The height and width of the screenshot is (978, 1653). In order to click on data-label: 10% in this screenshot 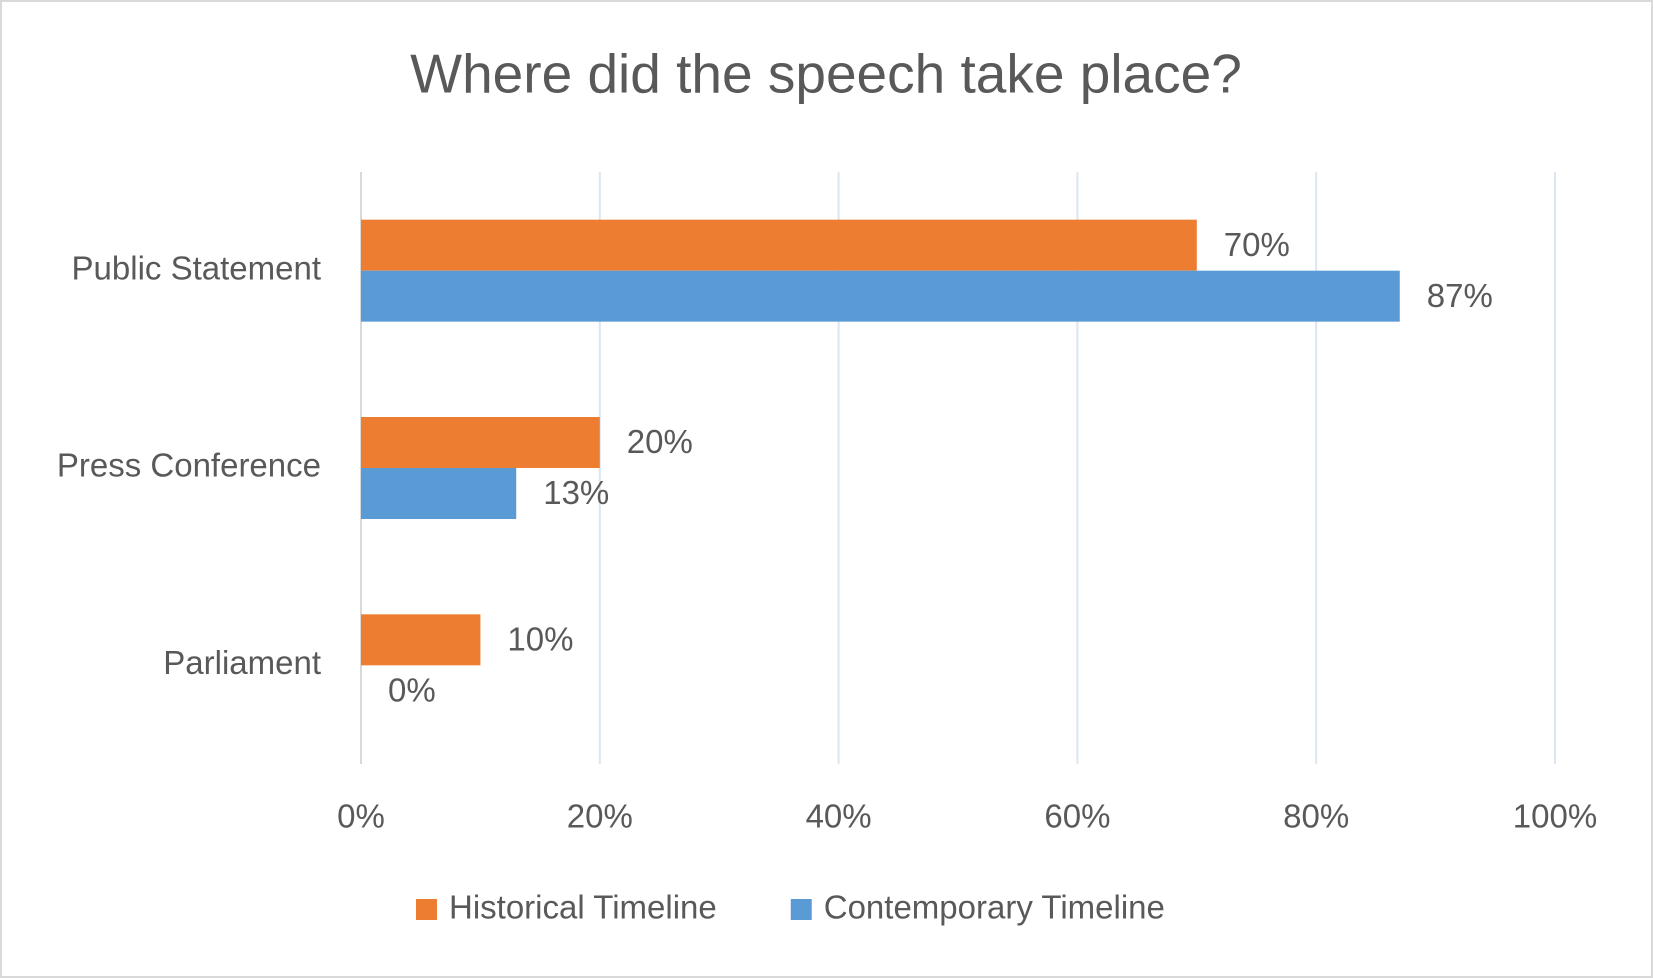, I will do `click(540, 639)`.